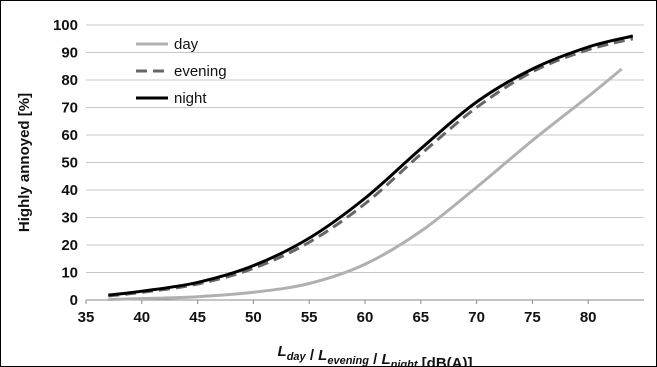  I want to click on y-tick-label: 40, so click(69, 190).